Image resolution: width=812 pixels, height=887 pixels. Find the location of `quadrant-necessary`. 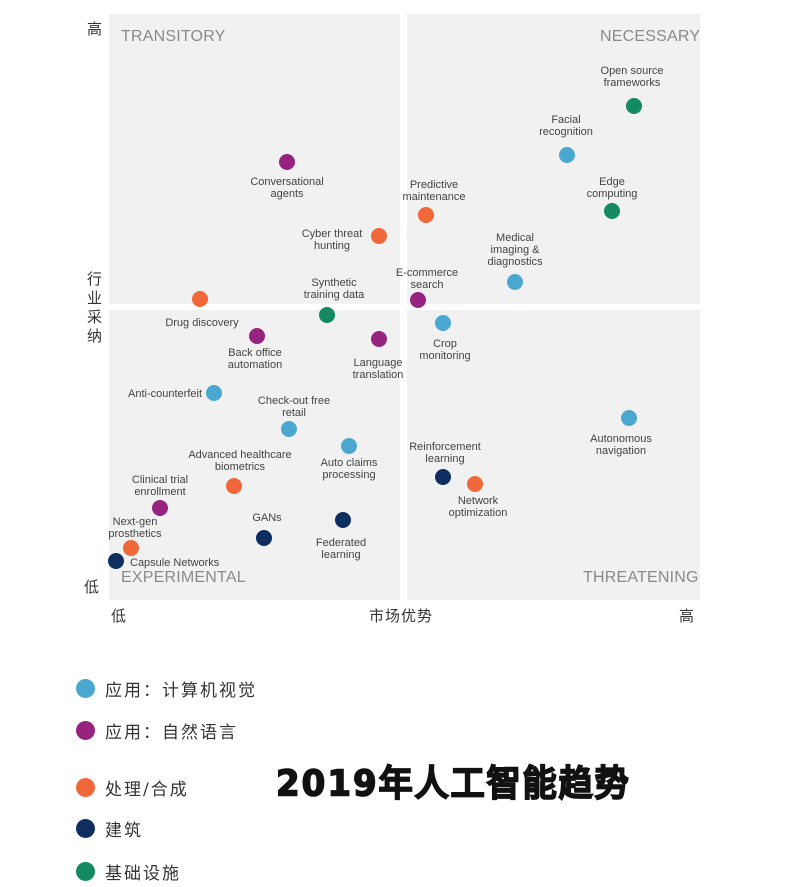

quadrant-necessary is located at coordinates (553, 159).